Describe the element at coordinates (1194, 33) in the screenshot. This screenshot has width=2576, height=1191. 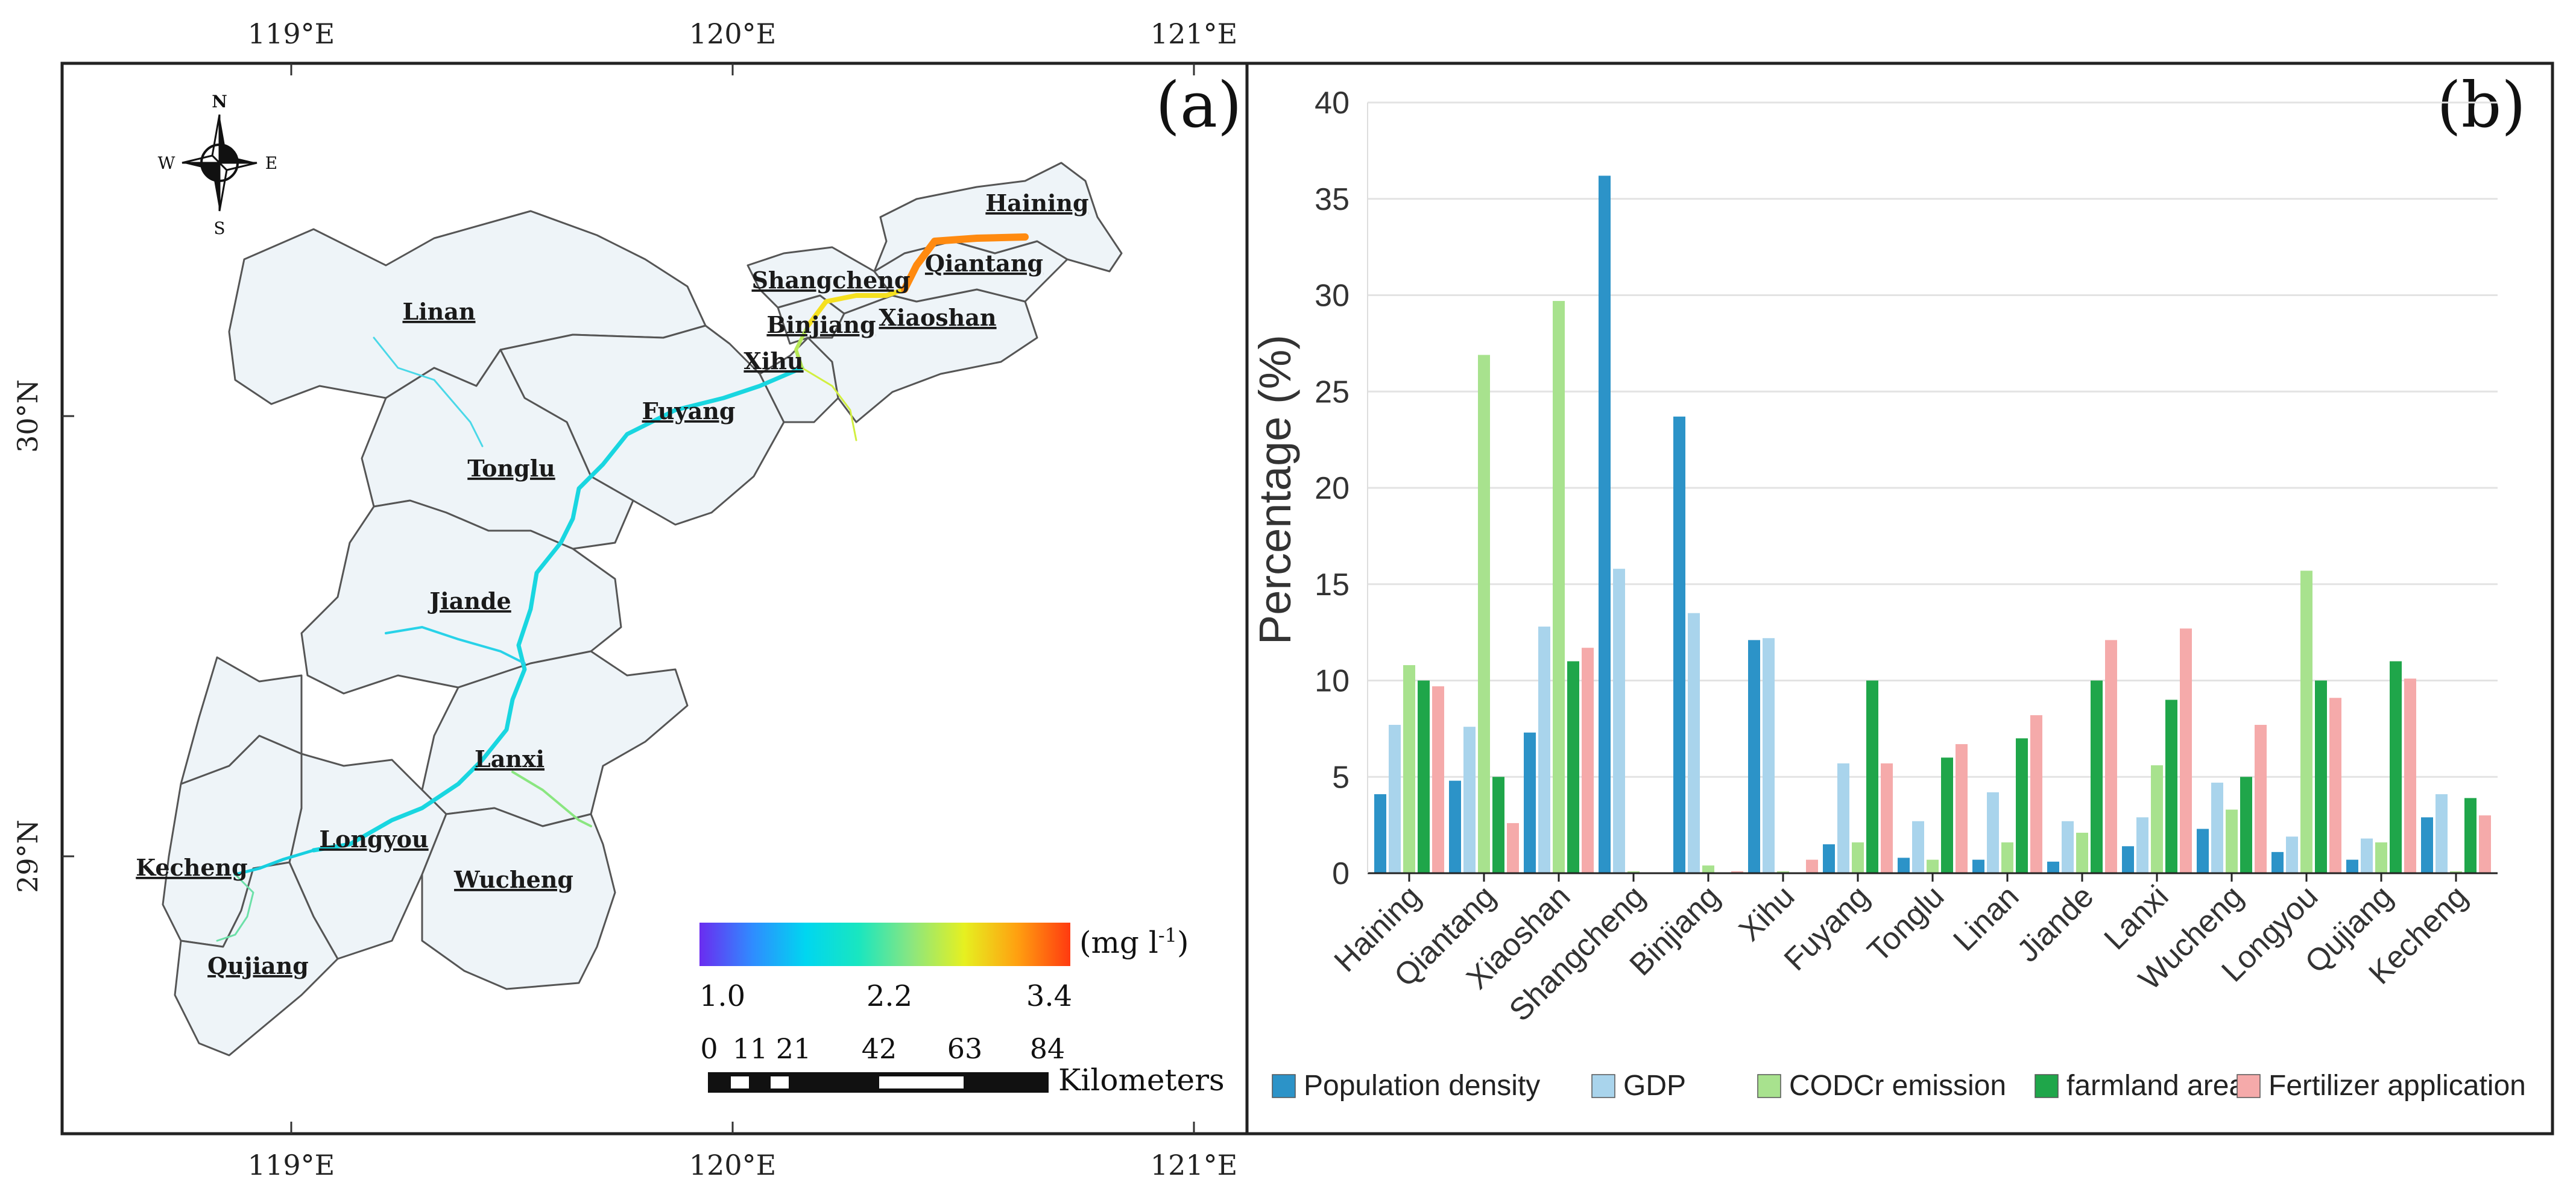
I see `top-tick-121: 121°E` at that location.